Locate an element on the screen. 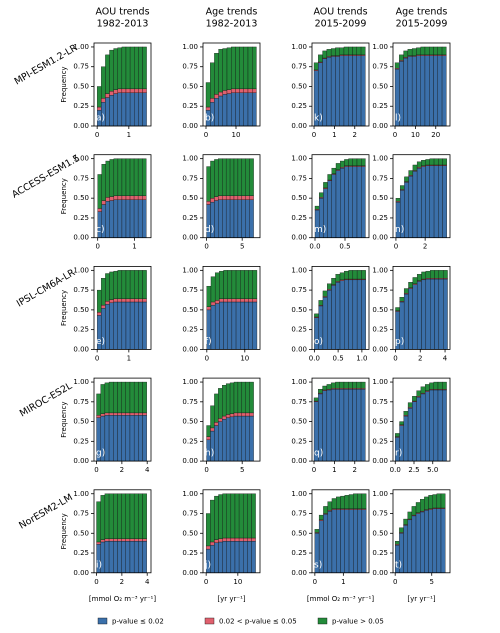 Image resolution: width=500 pixels, height=633 pixels. x-tick-label: 10 is located at coordinates (236, 135).